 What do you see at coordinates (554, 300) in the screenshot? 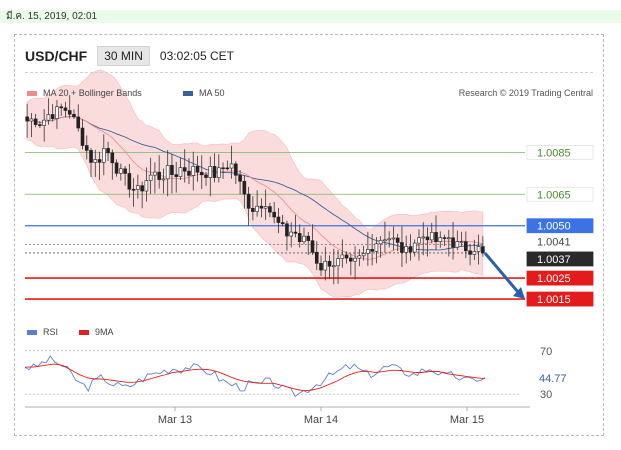
I see `level-label-text: 1.0015` at bounding box center [554, 300].